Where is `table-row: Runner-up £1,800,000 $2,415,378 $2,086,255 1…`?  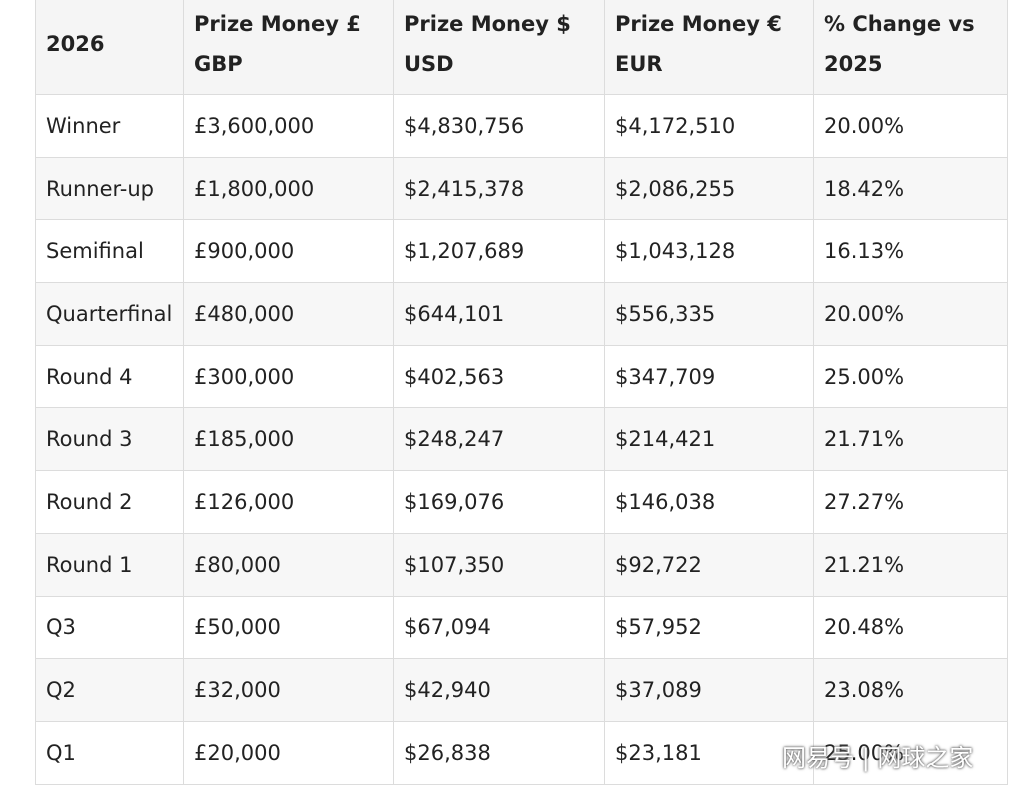 table-row: Runner-up £1,800,000 $2,415,378 $2,086,255 1… is located at coordinates (521, 188).